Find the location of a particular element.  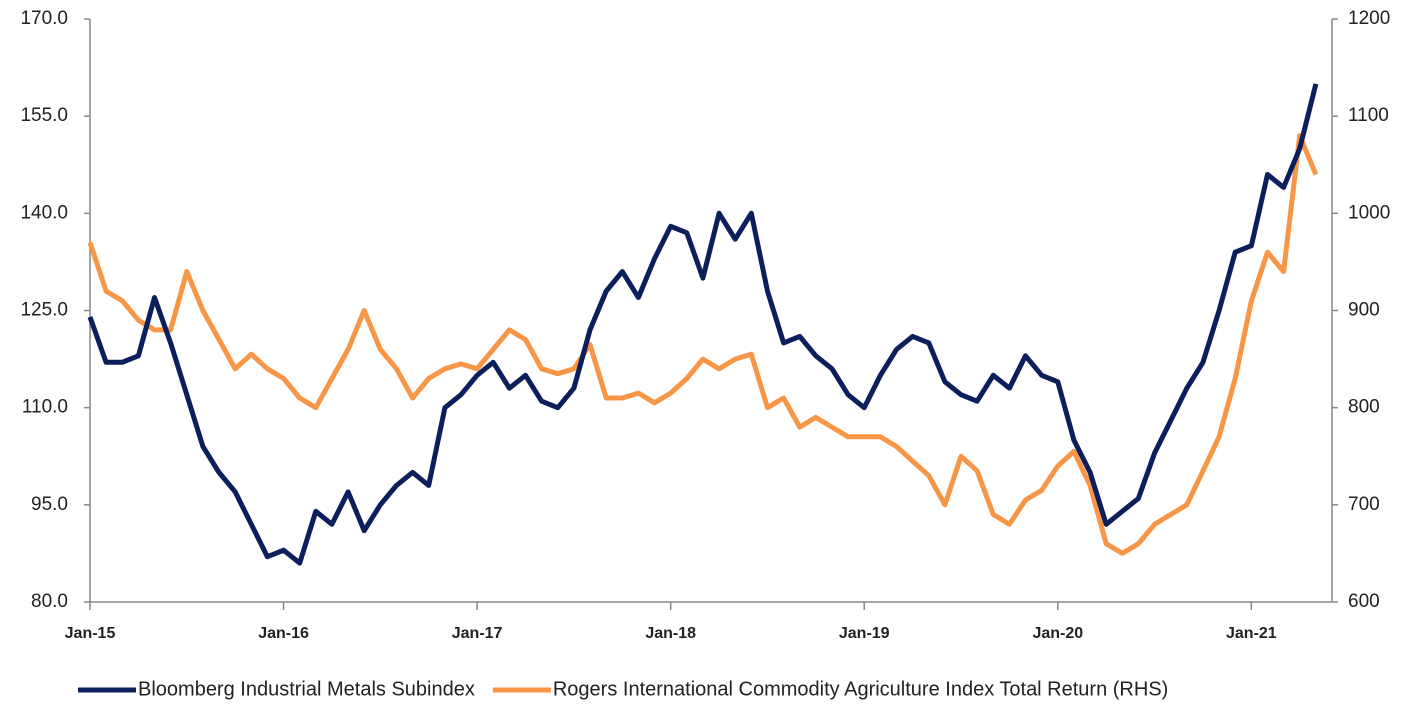

y-tick-label: 80.0 is located at coordinates (49, 601).